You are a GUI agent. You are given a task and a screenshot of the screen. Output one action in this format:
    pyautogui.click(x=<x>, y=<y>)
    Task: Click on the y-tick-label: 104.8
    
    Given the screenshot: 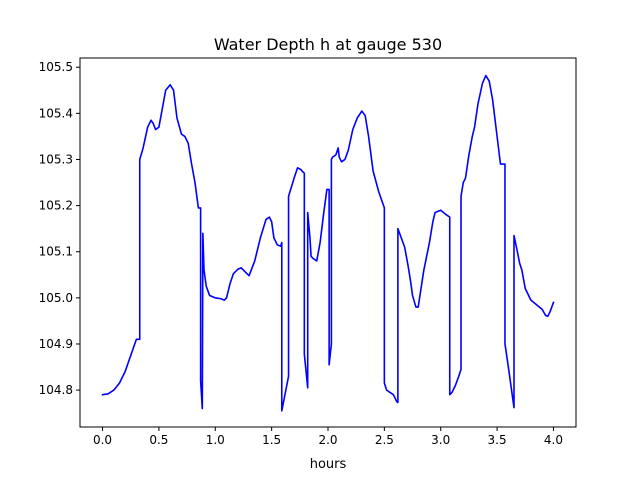 What is the action you would take?
    pyautogui.click(x=56, y=390)
    